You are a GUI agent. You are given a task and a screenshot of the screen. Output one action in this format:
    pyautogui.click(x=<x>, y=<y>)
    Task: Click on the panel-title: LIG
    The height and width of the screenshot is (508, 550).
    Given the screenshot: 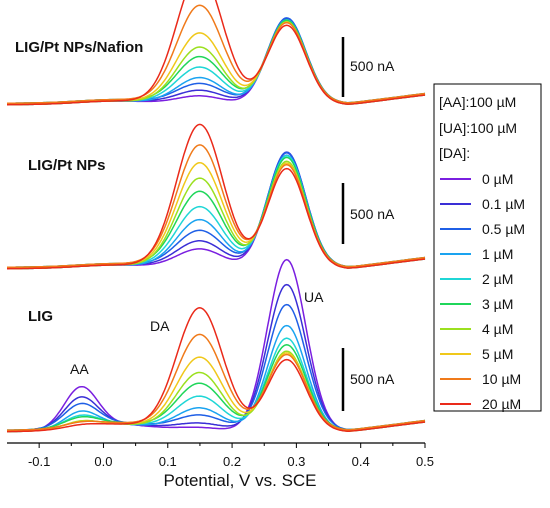 What is the action you would take?
    pyautogui.click(x=40, y=316)
    